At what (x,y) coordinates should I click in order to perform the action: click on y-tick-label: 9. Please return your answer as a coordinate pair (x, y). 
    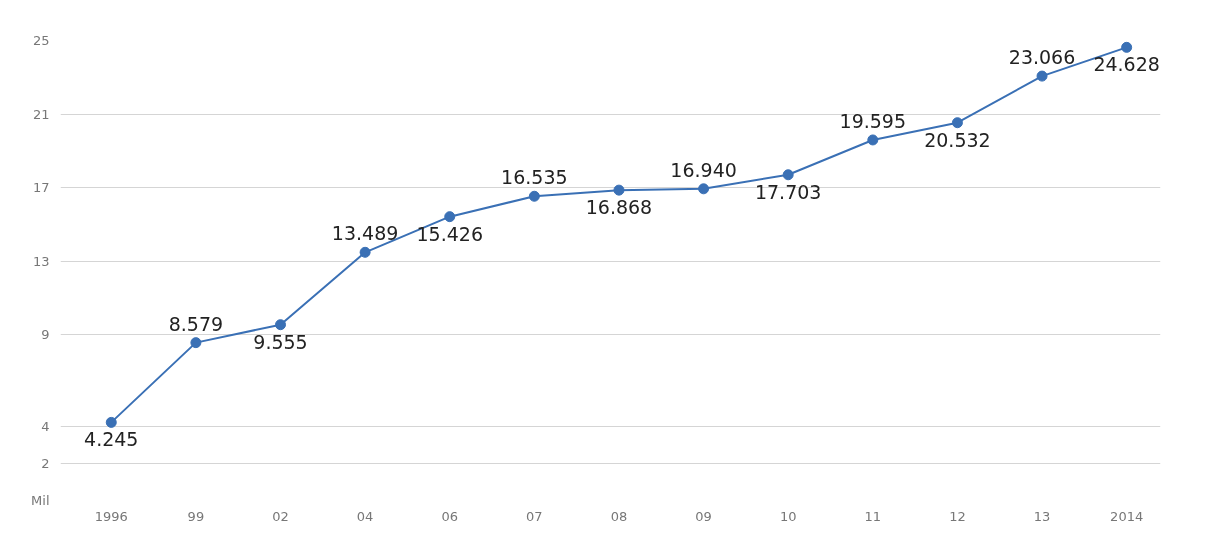
    Looking at the image, I should click on (45, 335).